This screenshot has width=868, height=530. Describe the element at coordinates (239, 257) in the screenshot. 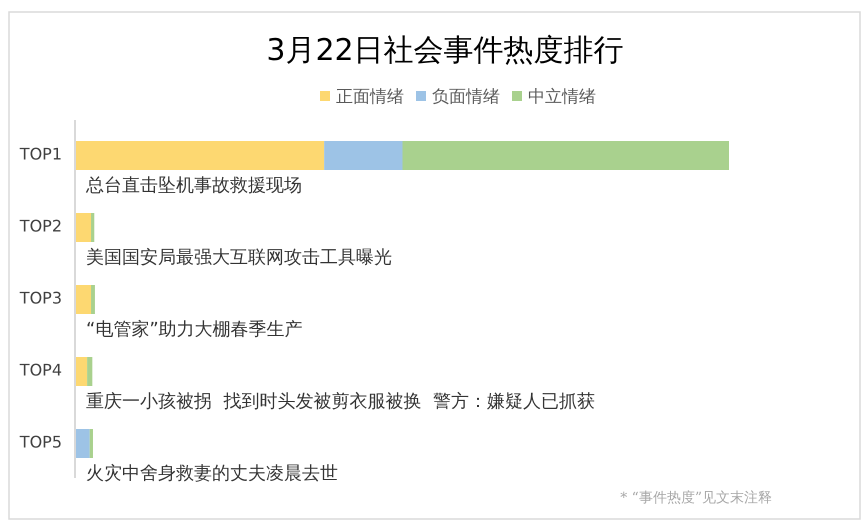

I see `annotation: 美国国安局最强大互联网攻击工具曝光` at that location.